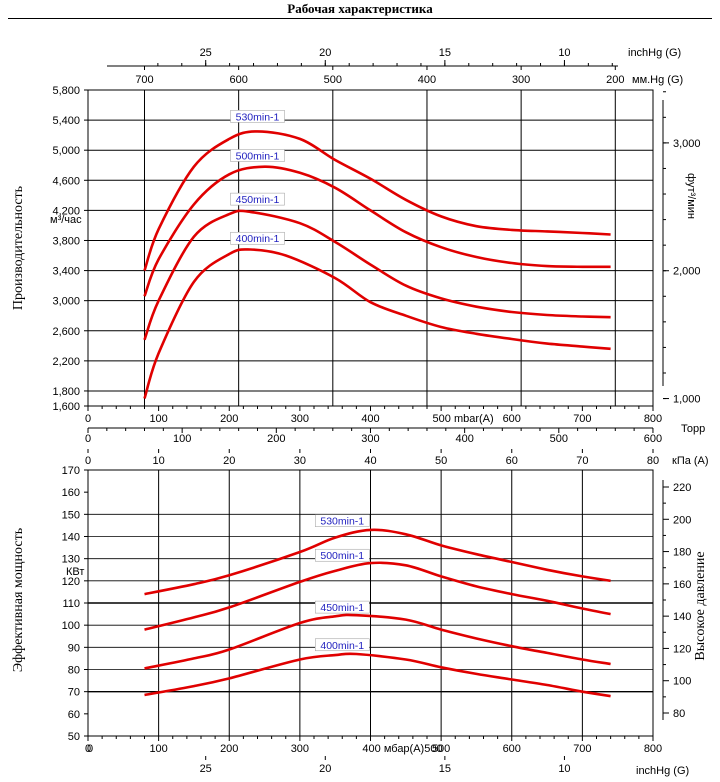 The height and width of the screenshot is (782, 720). I want to click on right-axis-tick-label: 120, so click(682, 649).